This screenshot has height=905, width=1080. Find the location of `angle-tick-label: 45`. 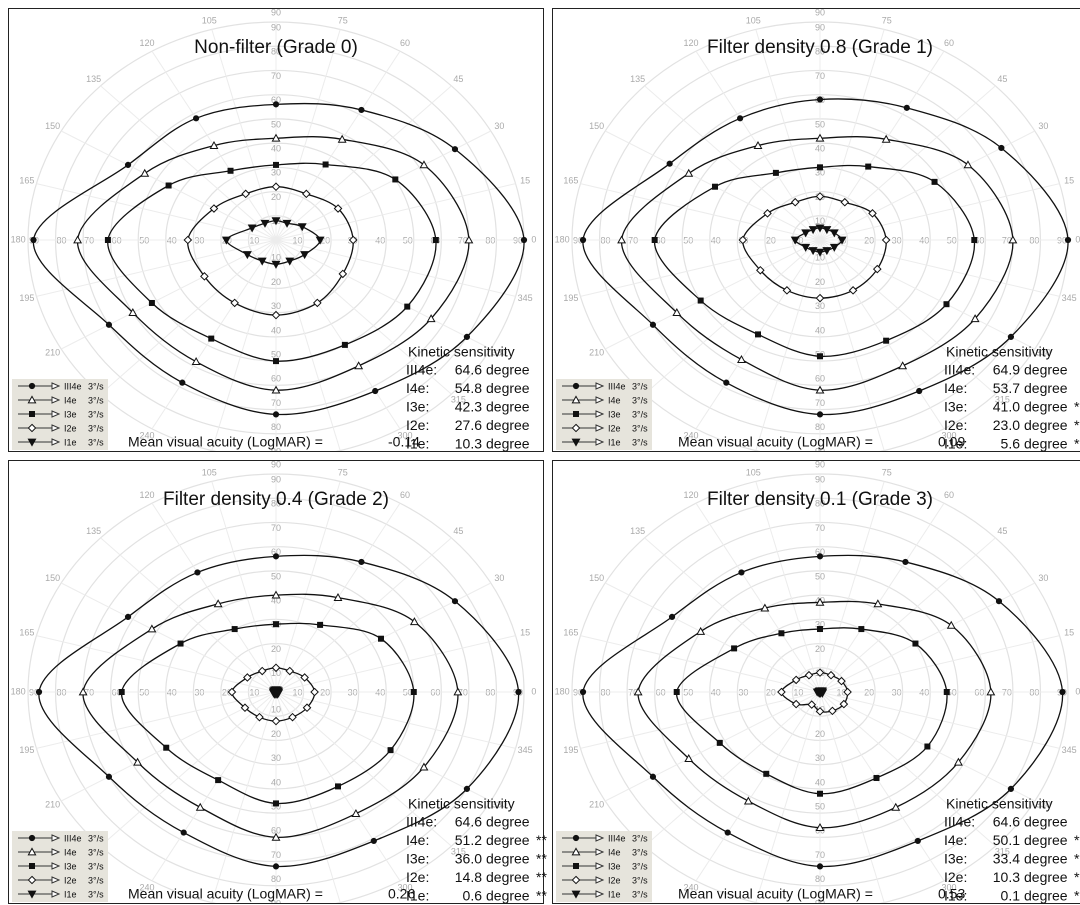

angle-tick-label: 45 is located at coordinates (458, 531).